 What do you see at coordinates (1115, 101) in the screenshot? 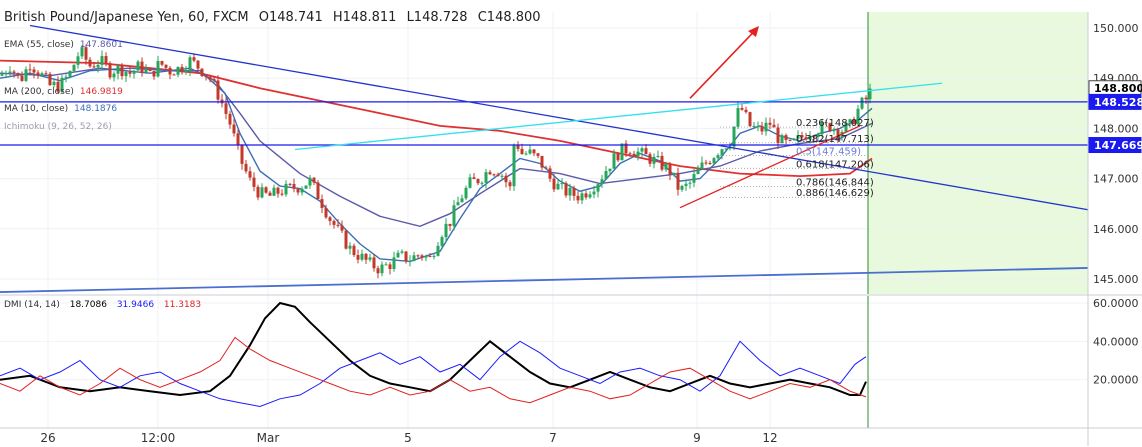
I see `level-badge-148528-box` at bounding box center [1115, 101].